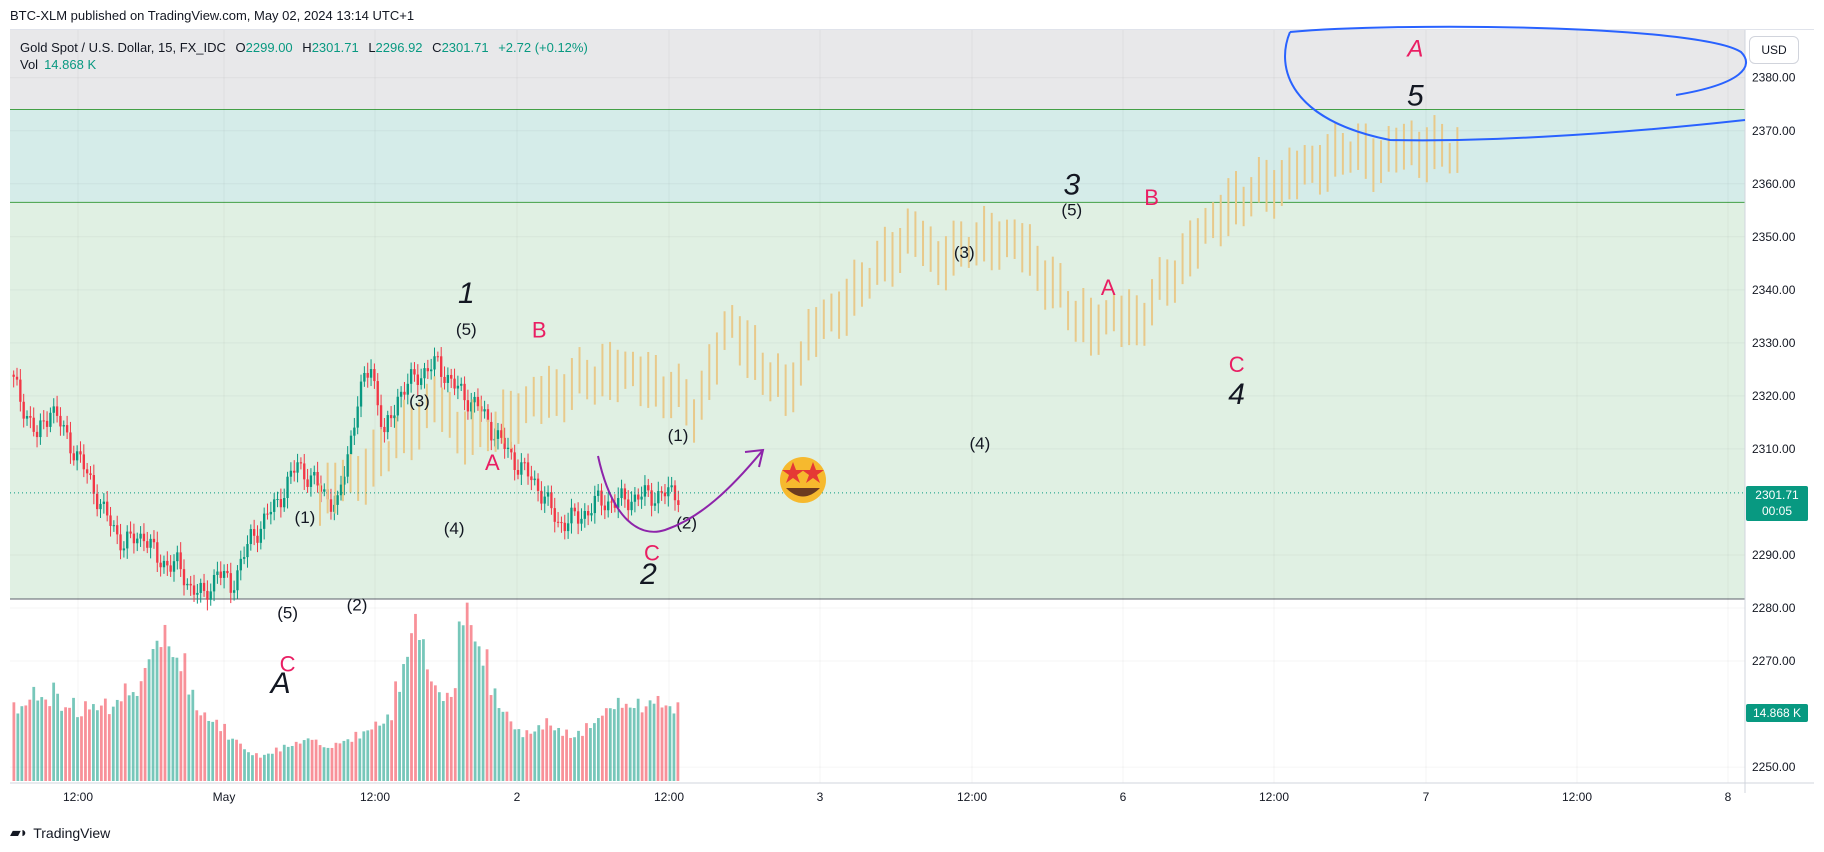 The height and width of the screenshot is (852, 1824). What do you see at coordinates (357, 605) in the screenshot?
I see `wave-label: (2)` at bounding box center [357, 605].